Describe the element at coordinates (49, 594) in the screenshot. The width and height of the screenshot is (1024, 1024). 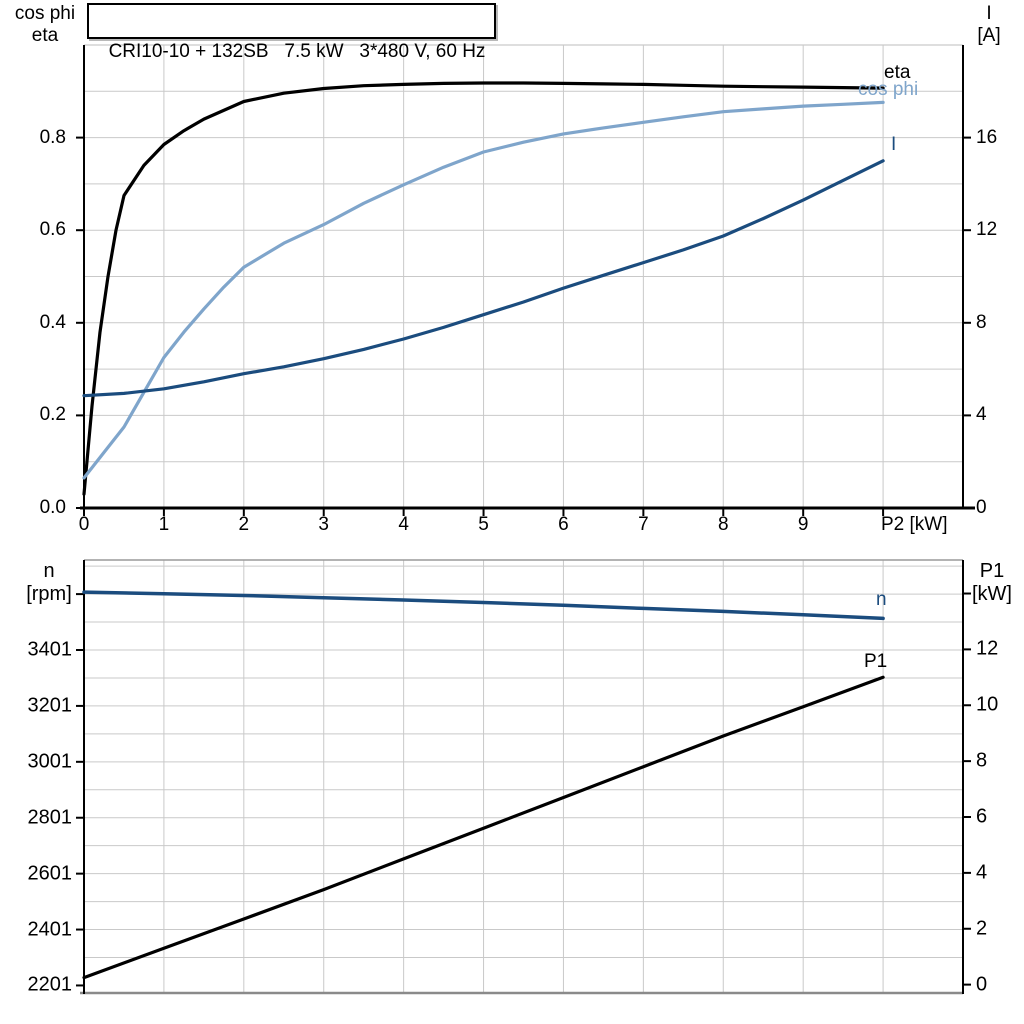
I see `axis-title-speed-unit: [rpm]` at that location.